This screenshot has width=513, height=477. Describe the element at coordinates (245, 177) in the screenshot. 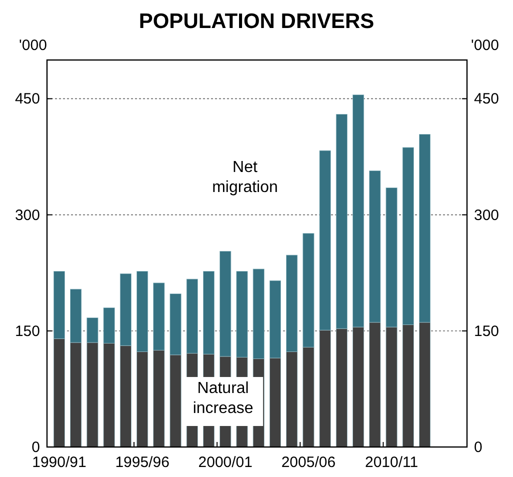

I see `text: Net migration` at that location.